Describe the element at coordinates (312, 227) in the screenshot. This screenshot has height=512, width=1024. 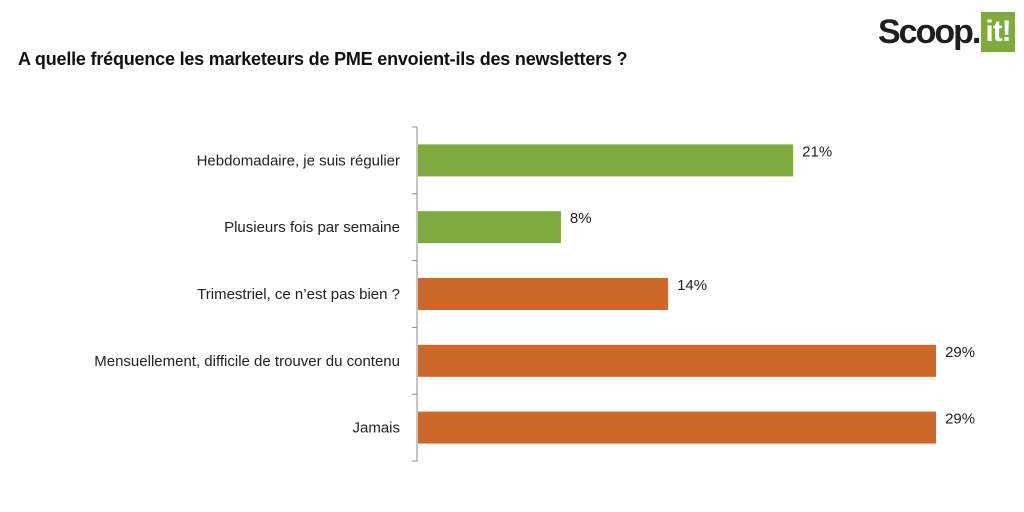
I see `category-label: Plusieurs fois par semaine` at that location.